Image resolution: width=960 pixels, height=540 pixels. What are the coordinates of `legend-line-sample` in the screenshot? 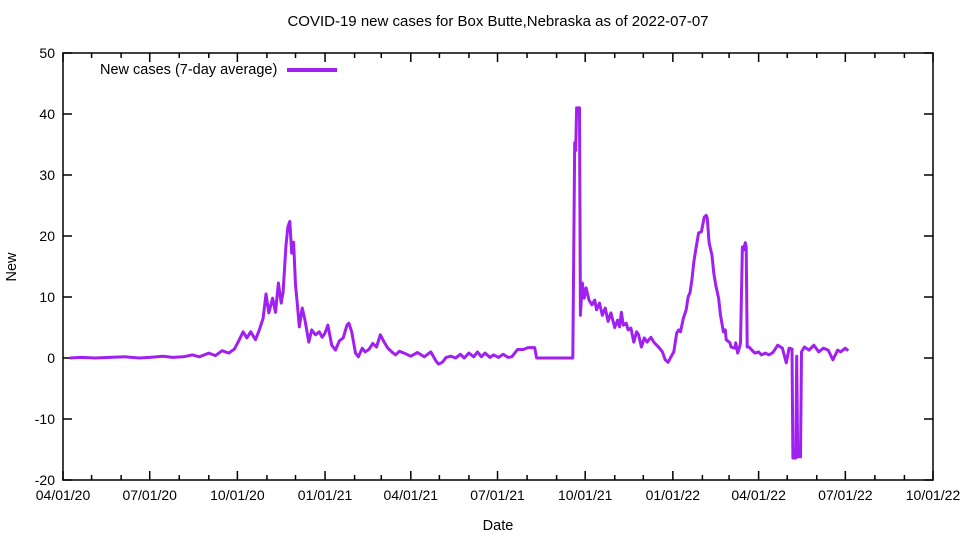 It's located at (312, 70).